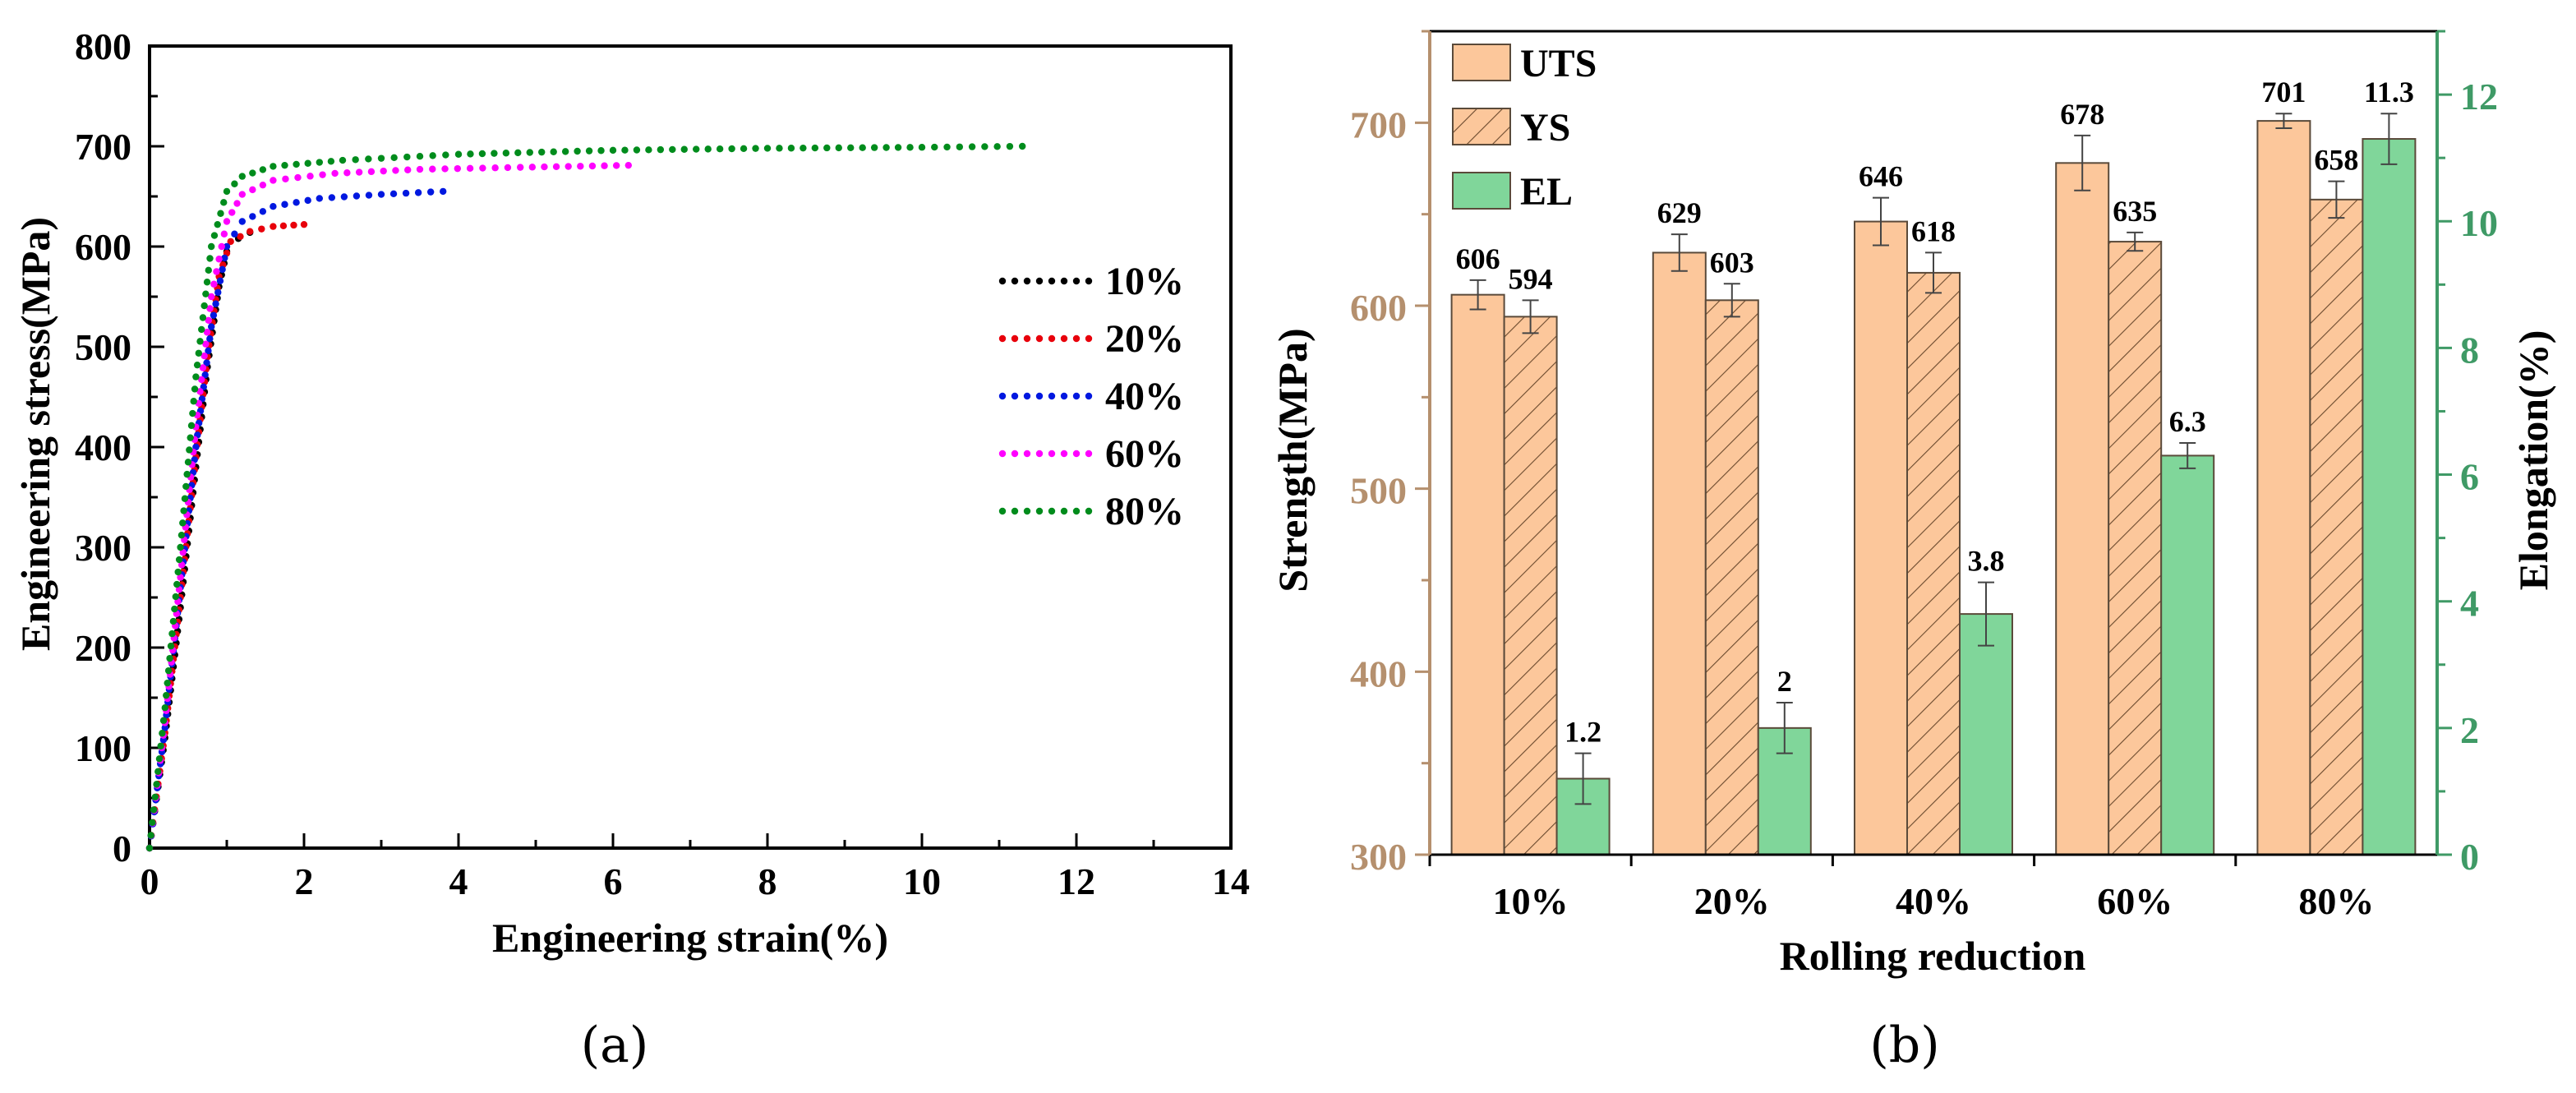  Describe the element at coordinates (1144, 396) in the screenshot. I see `legend-label: 40%` at that location.